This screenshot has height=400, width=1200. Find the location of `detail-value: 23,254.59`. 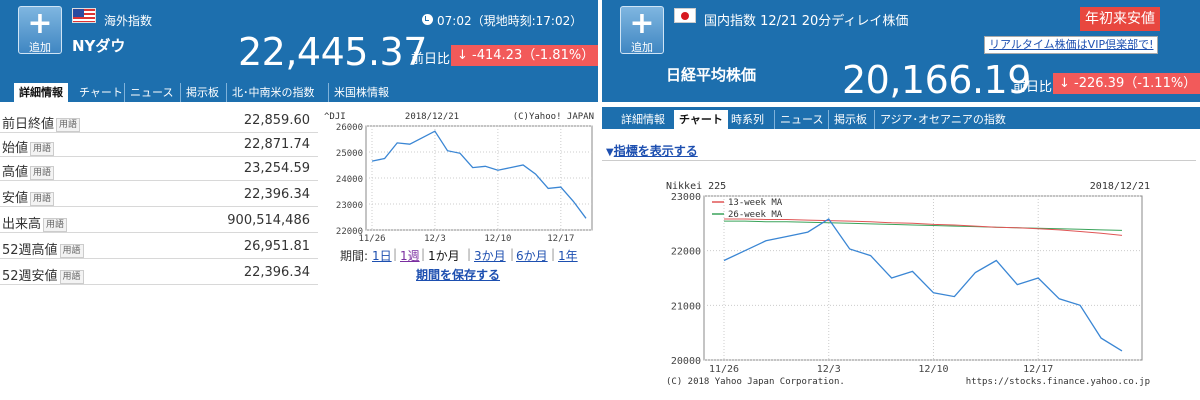

detail-value: 23,254.59 is located at coordinates (276, 168).